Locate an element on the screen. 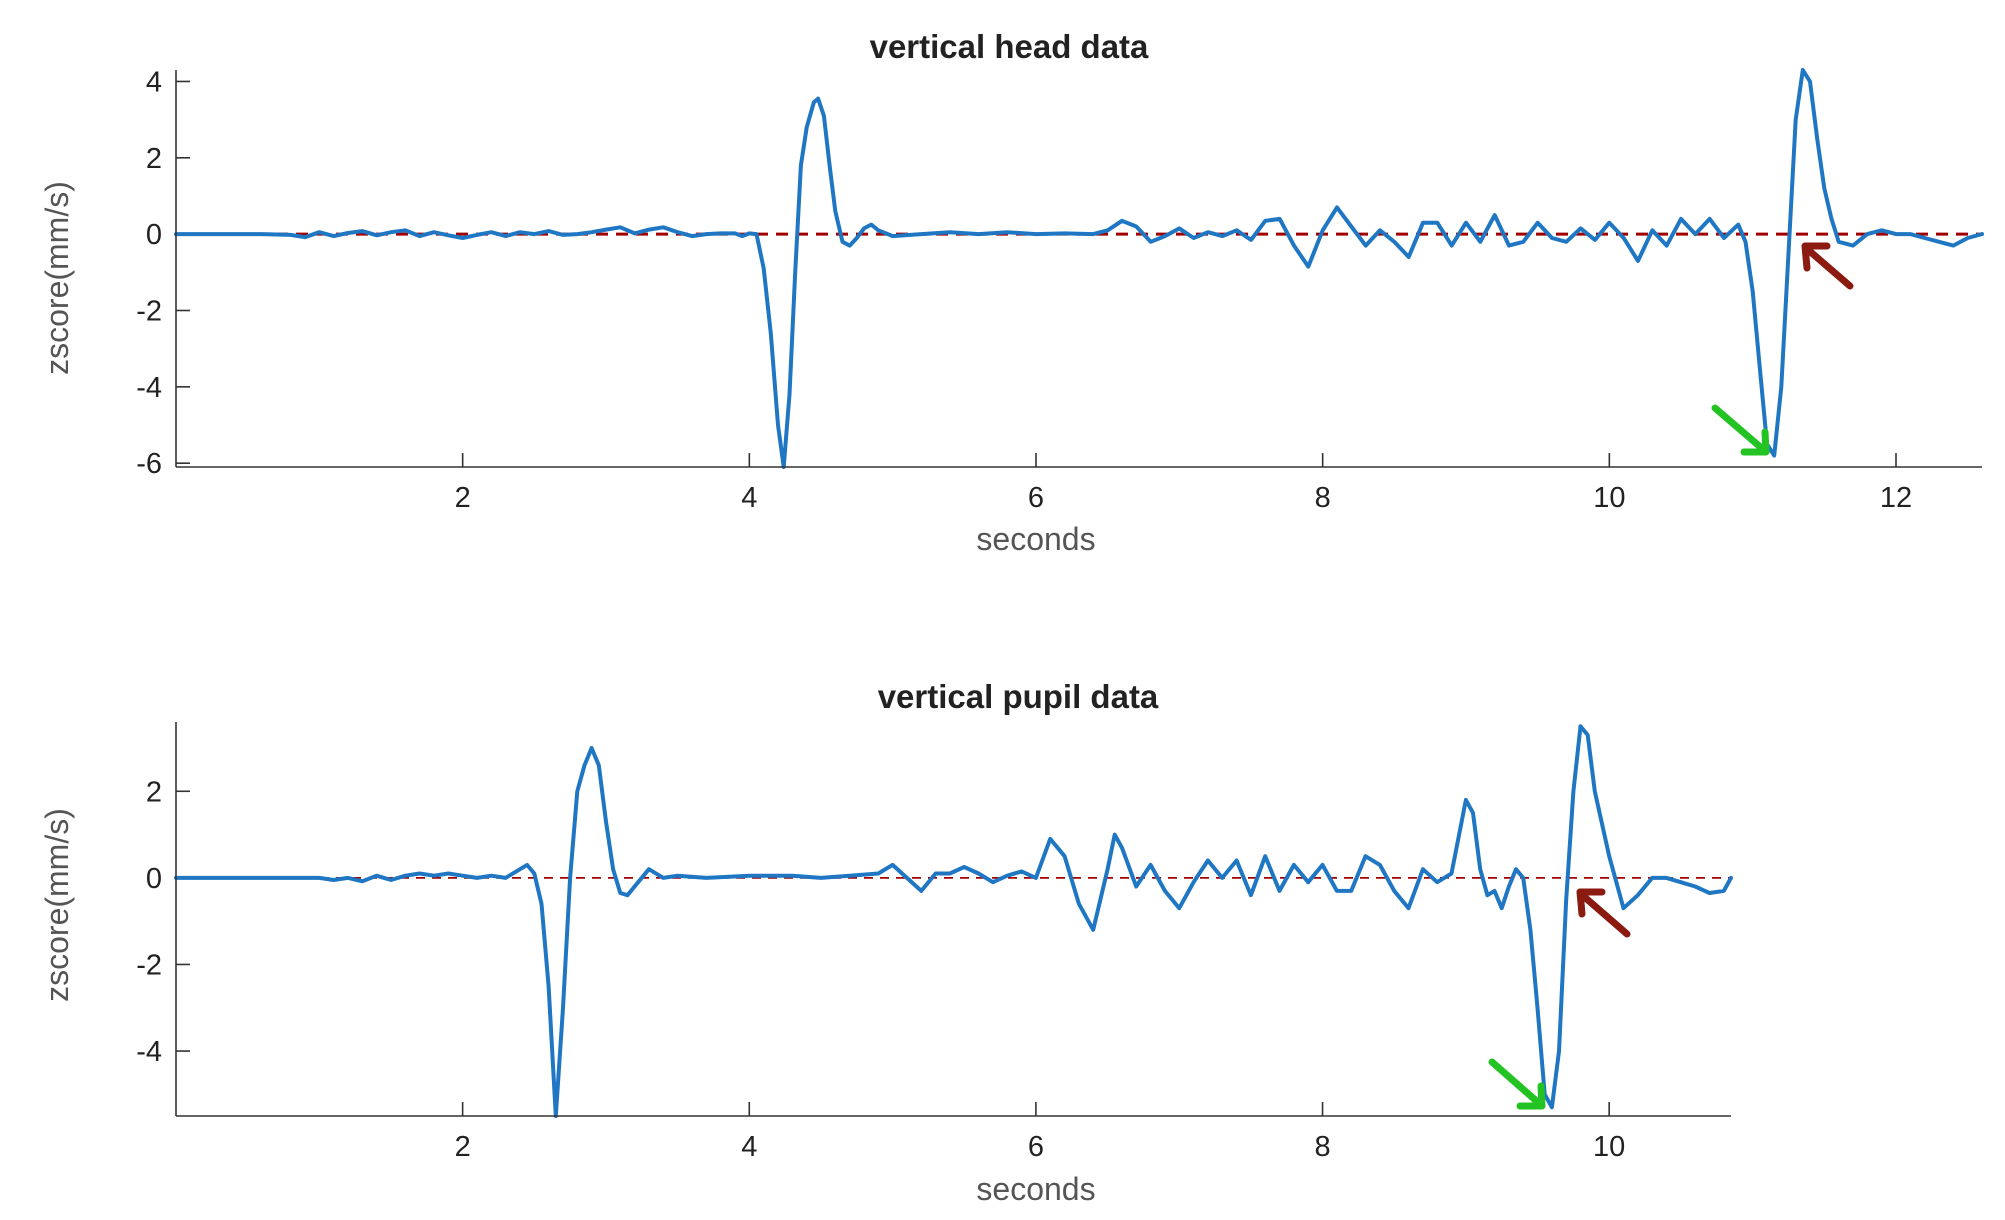  head-x-tick-label: 8 is located at coordinates (1323, 498).